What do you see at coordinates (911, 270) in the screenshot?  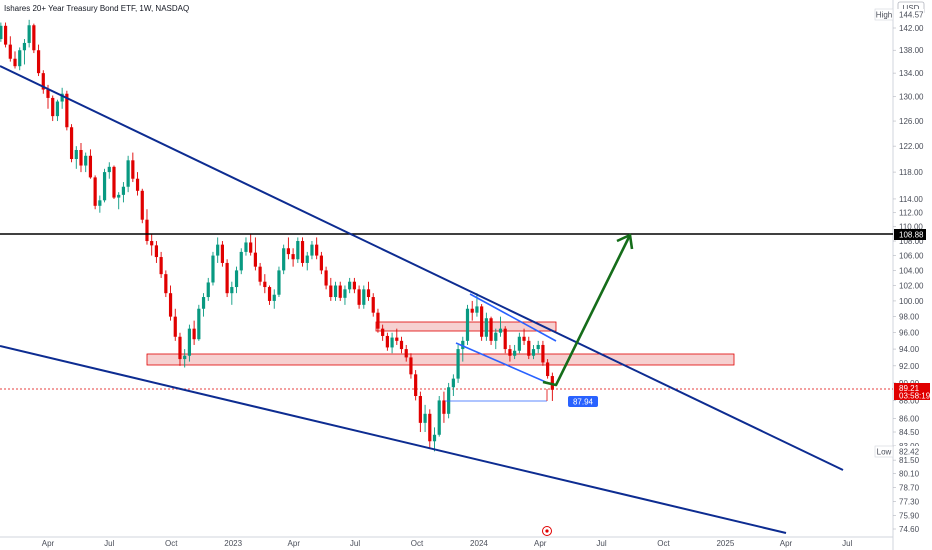 I see `price-axis-label: 104.00` at bounding box center [911, 270].